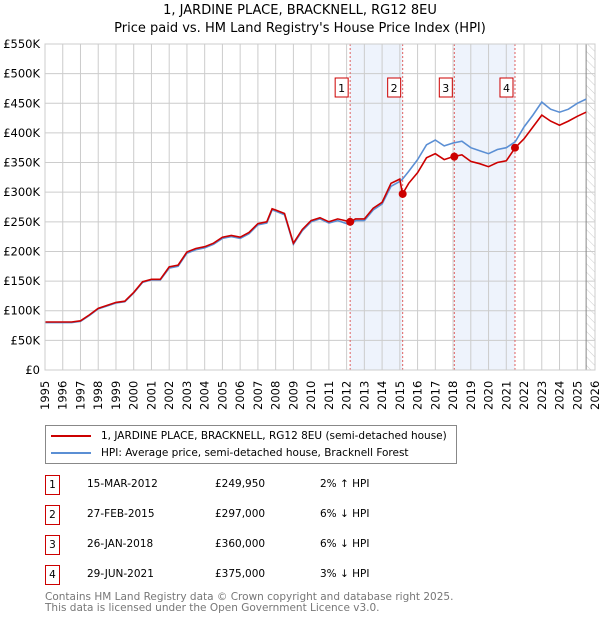  What do you see at coordinates (418, 395) in the screenshot?
I see `x-tick-label: 2016` at bounding box center [418, 395].